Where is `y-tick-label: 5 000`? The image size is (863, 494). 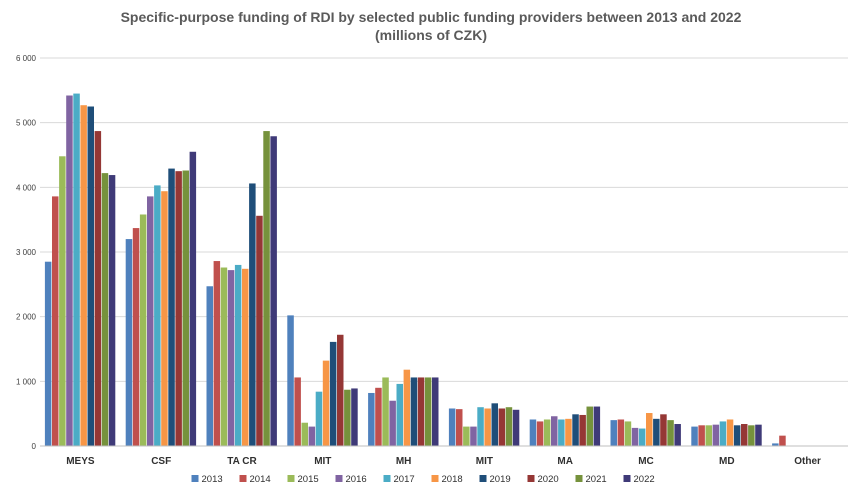 y-tick-label: 5 000 is located at coordinates (26, 123).